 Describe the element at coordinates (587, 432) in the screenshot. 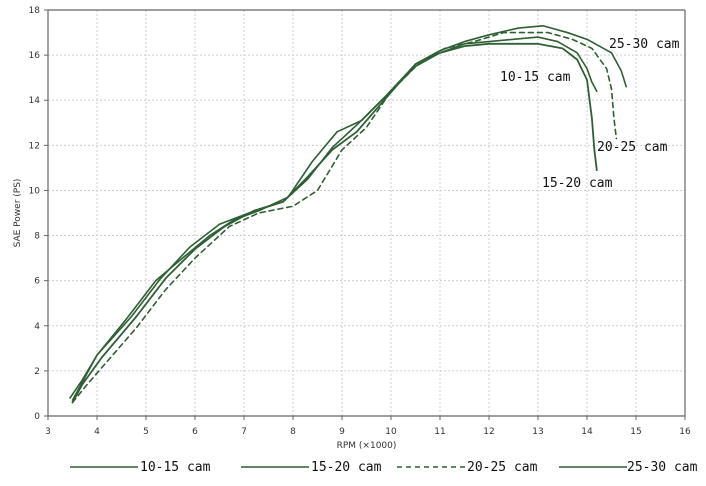

I see `x-tick-label: 14` at that location.